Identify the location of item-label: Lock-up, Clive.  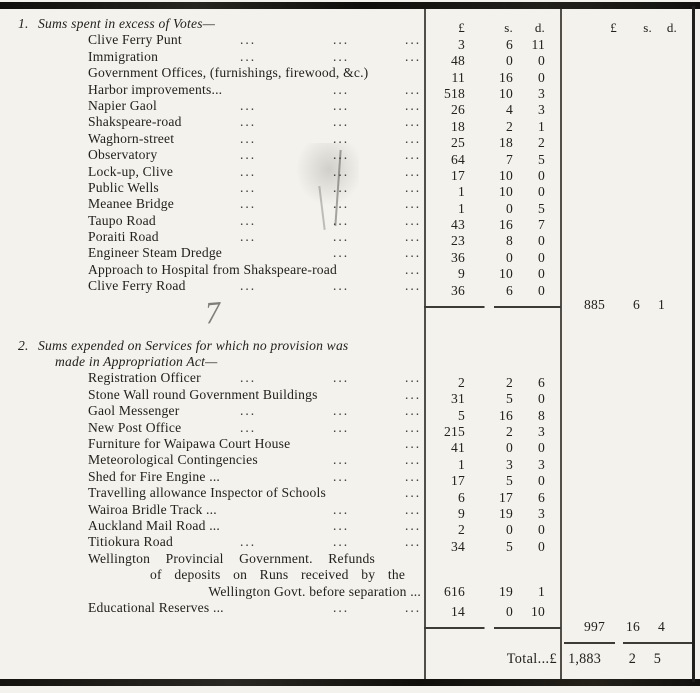
(131, 171).